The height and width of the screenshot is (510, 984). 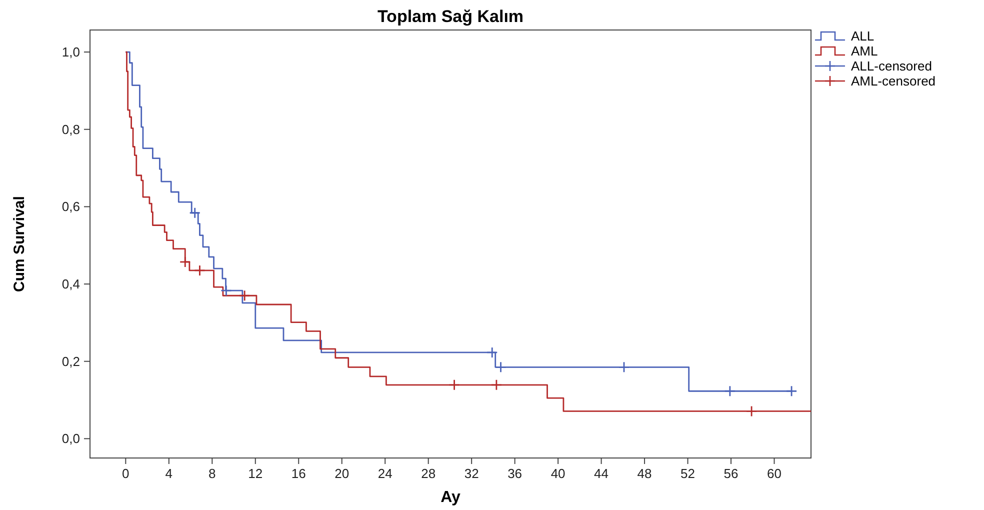 What do you see at coordinates (71, 284) in the screenshot?
I see `y-tick-label: 0,4` at bounding box center [71, 284].